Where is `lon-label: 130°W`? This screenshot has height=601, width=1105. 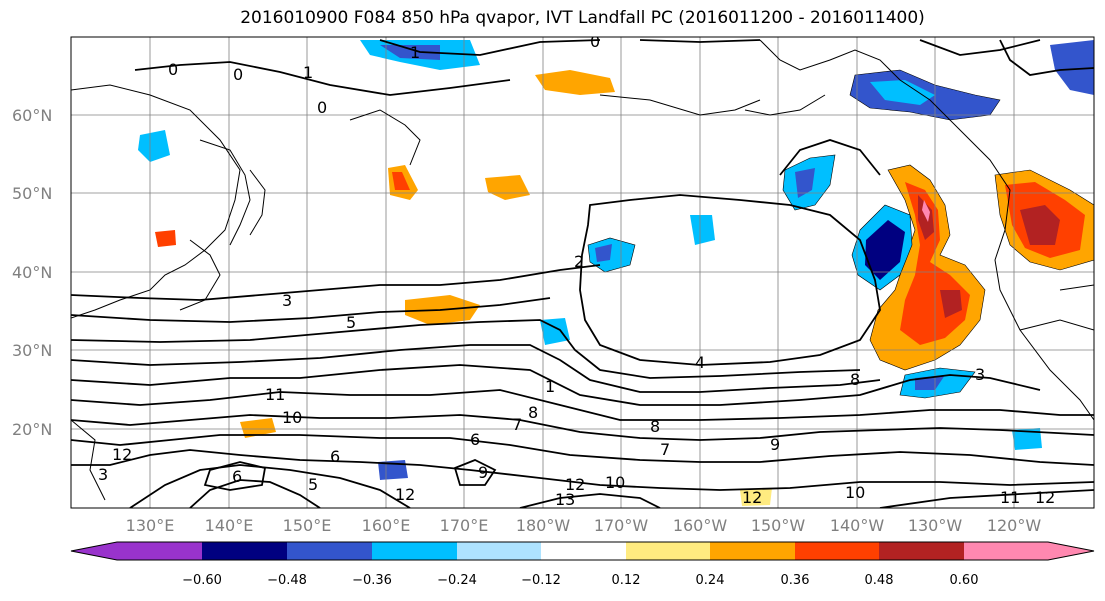
lon-label: 130°W is located at coordinates (935, 525).